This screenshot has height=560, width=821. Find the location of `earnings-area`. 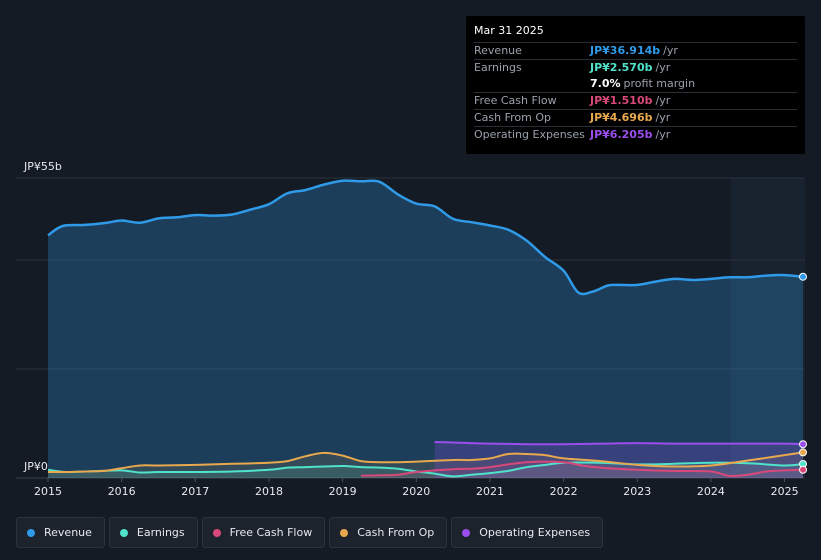

earnings-area is located at coordinates (425, 470).